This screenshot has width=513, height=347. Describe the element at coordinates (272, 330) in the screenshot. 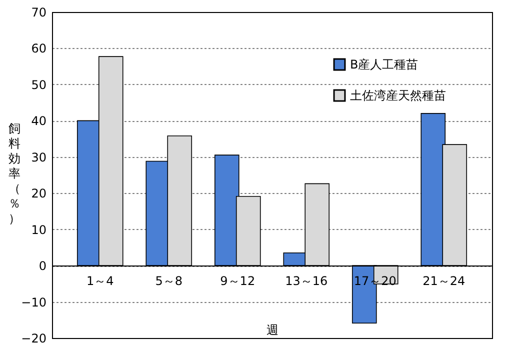

I see `x-axis-title: 週` at that location.